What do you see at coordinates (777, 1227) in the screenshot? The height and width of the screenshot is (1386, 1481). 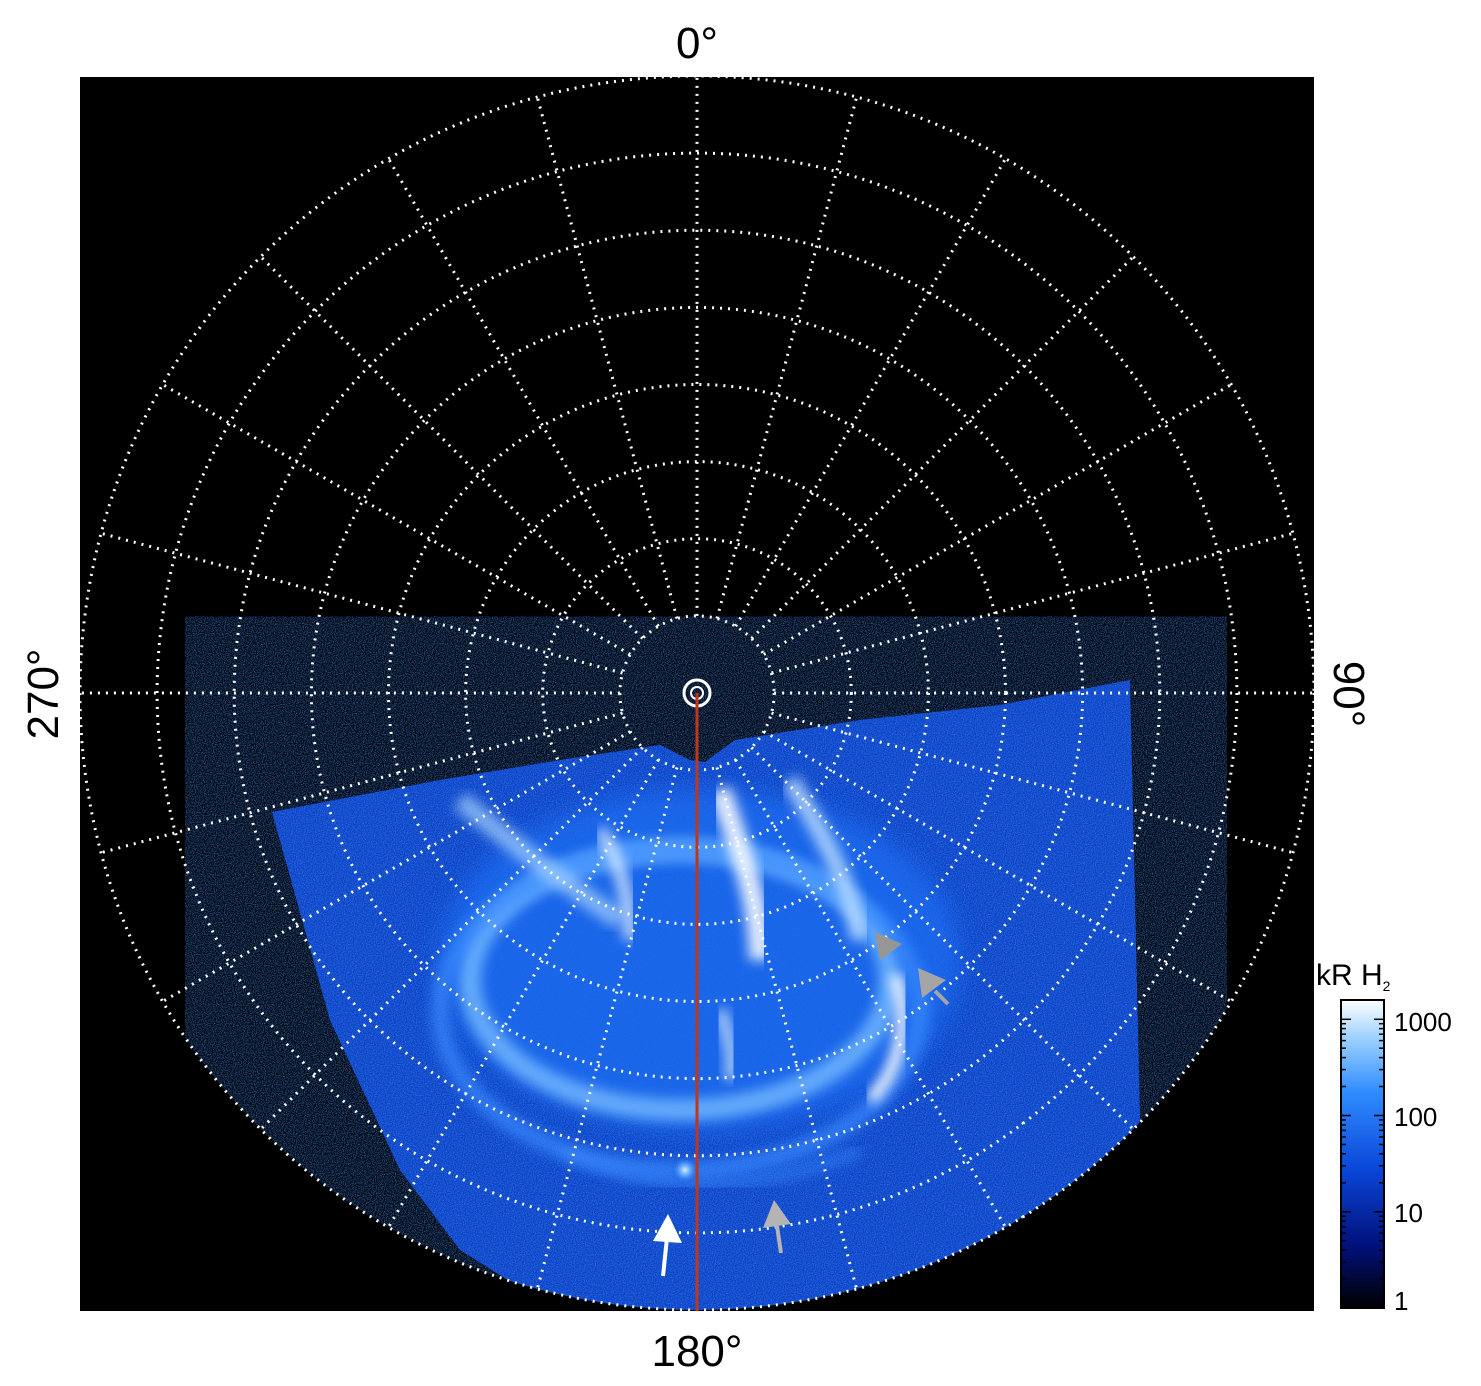 I see `grey-arrow-bottom` at bounding box center [777, 1227].